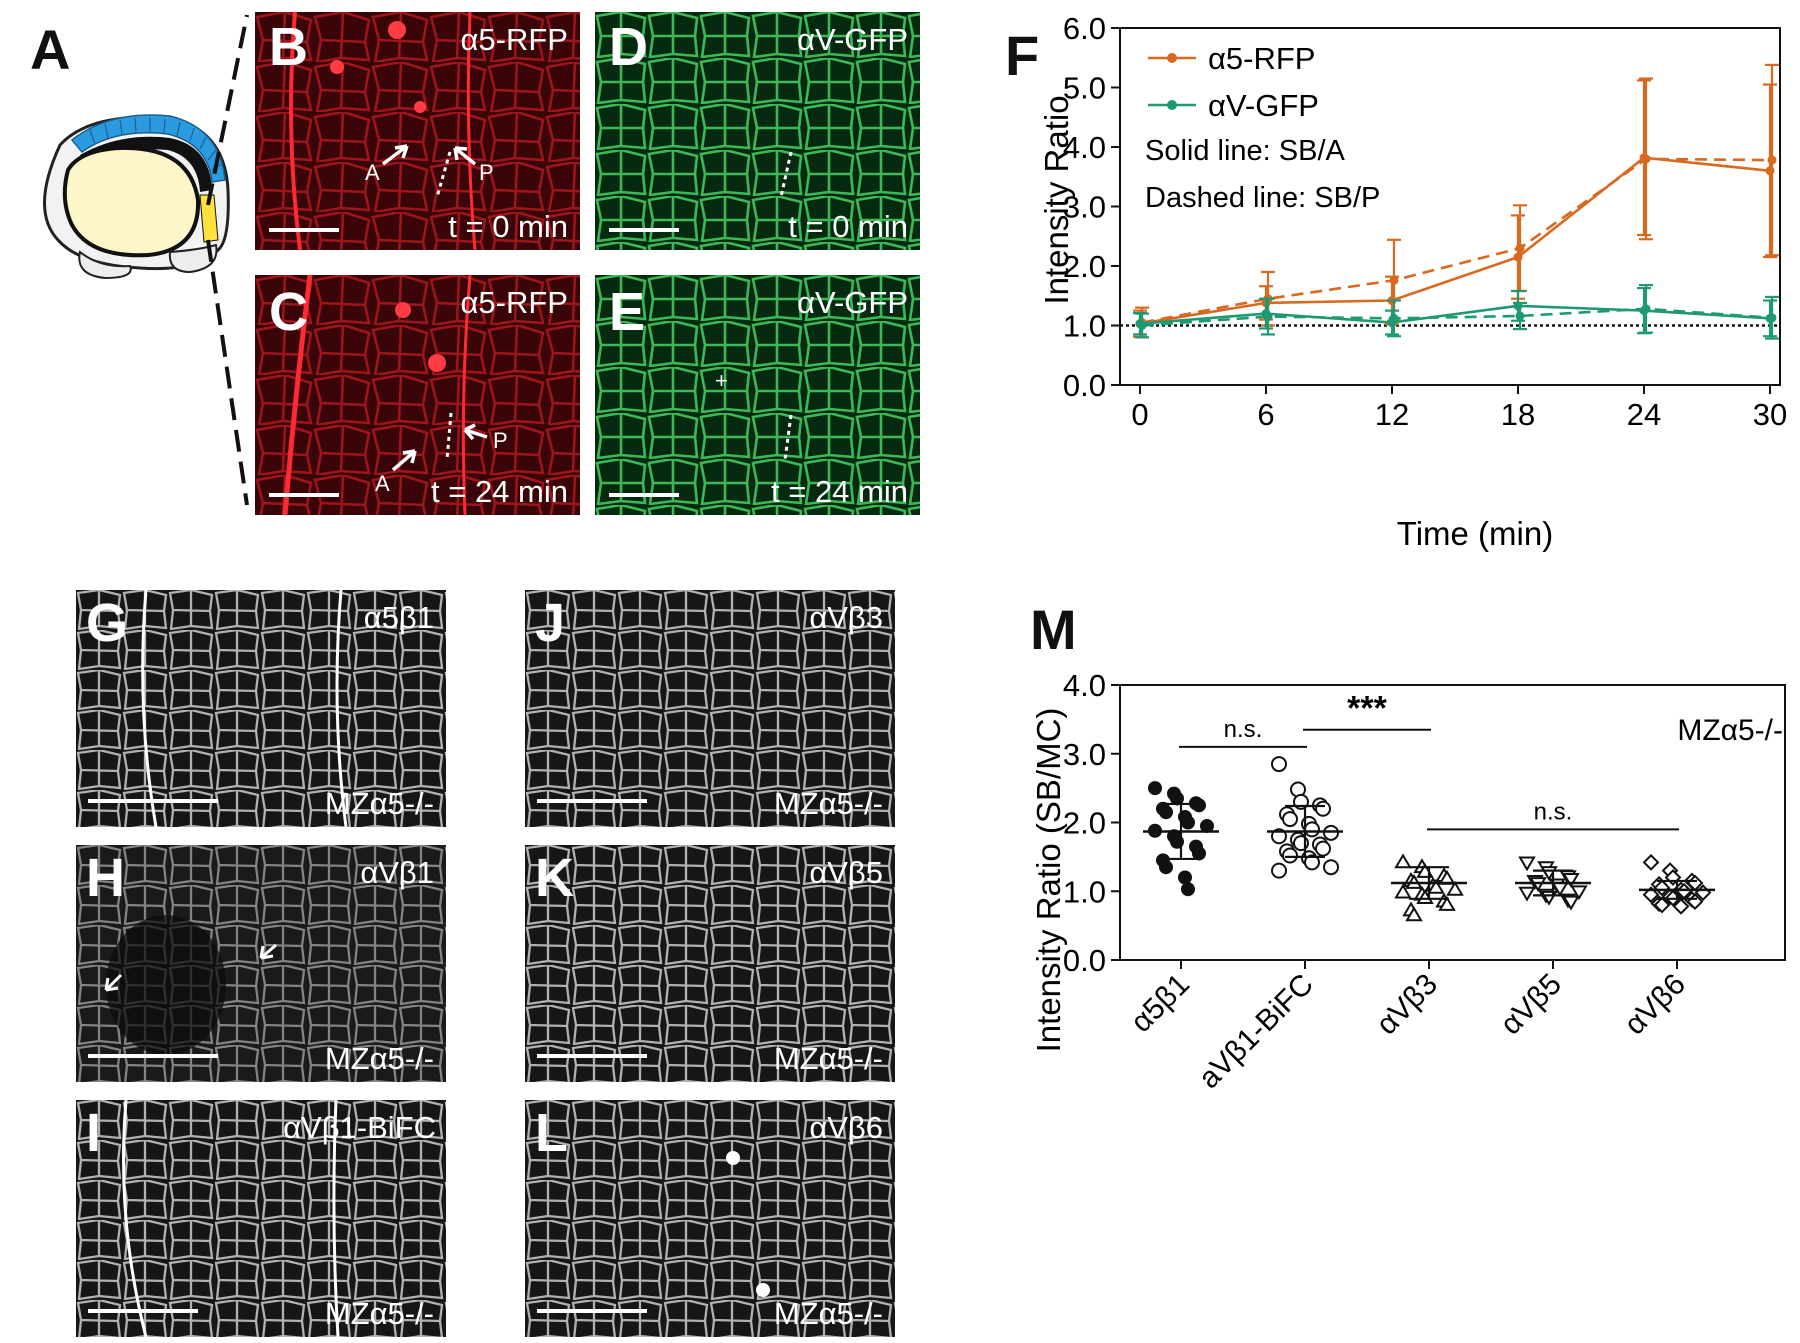 Image resolution: width=1800 pixels, height=1343 pixels. I want to click on x-tick-label: aVβ1-BiFC, so click(1255, 1031).